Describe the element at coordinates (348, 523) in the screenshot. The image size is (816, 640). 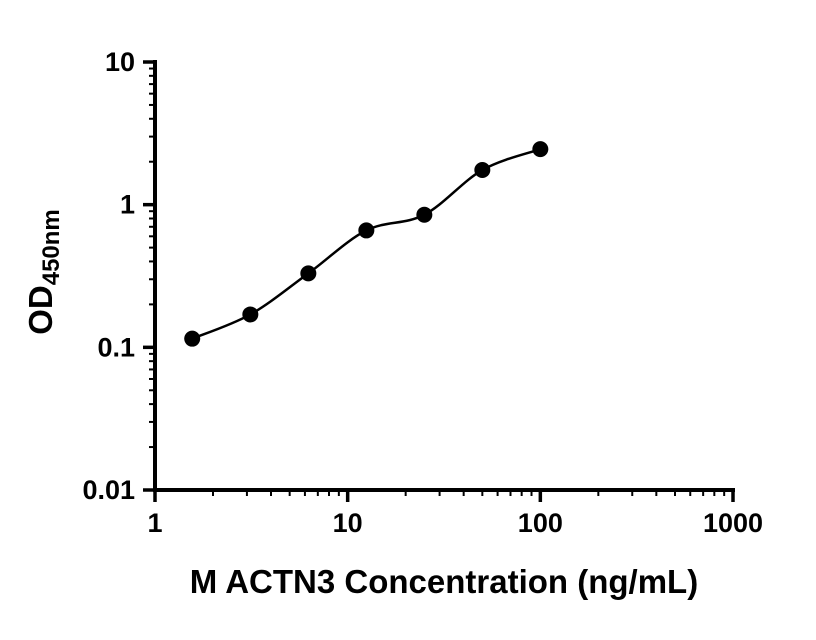
I see `x-tick-label: 10` at that location.